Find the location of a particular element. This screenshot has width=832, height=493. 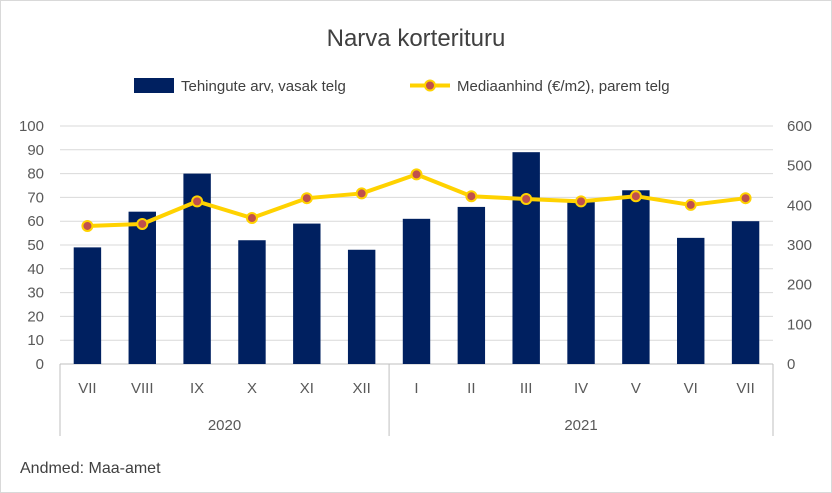

line-series is located at coordinates (416, 200).